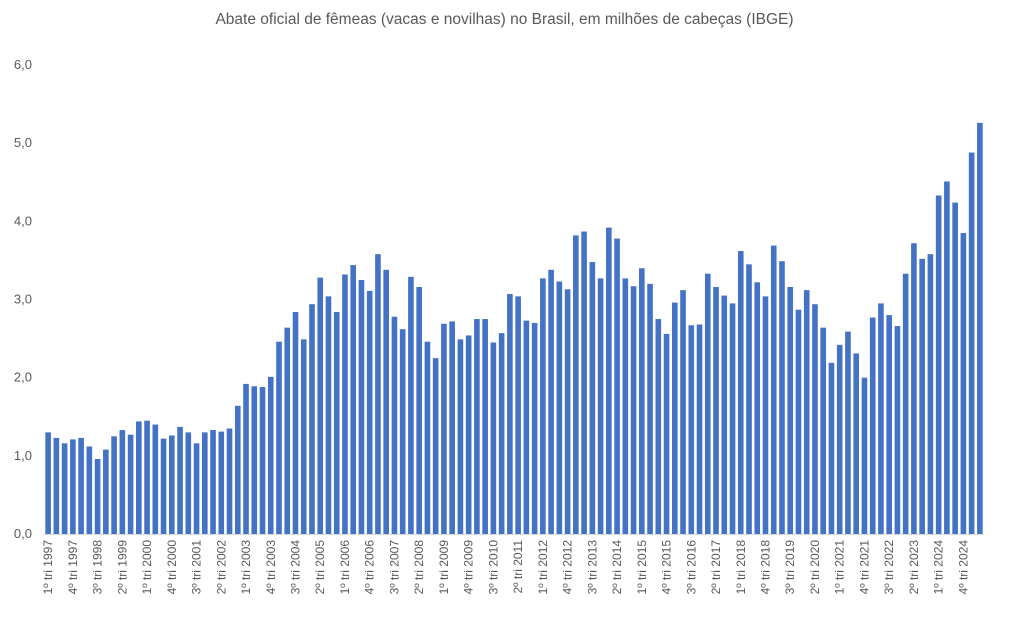 Image resolution: width=1009 pixels, height=629 pixels. Describe the element at coordinates (914, 567) in the screenshot. I see `x-tick-label: 2º tri 2023` at that location.